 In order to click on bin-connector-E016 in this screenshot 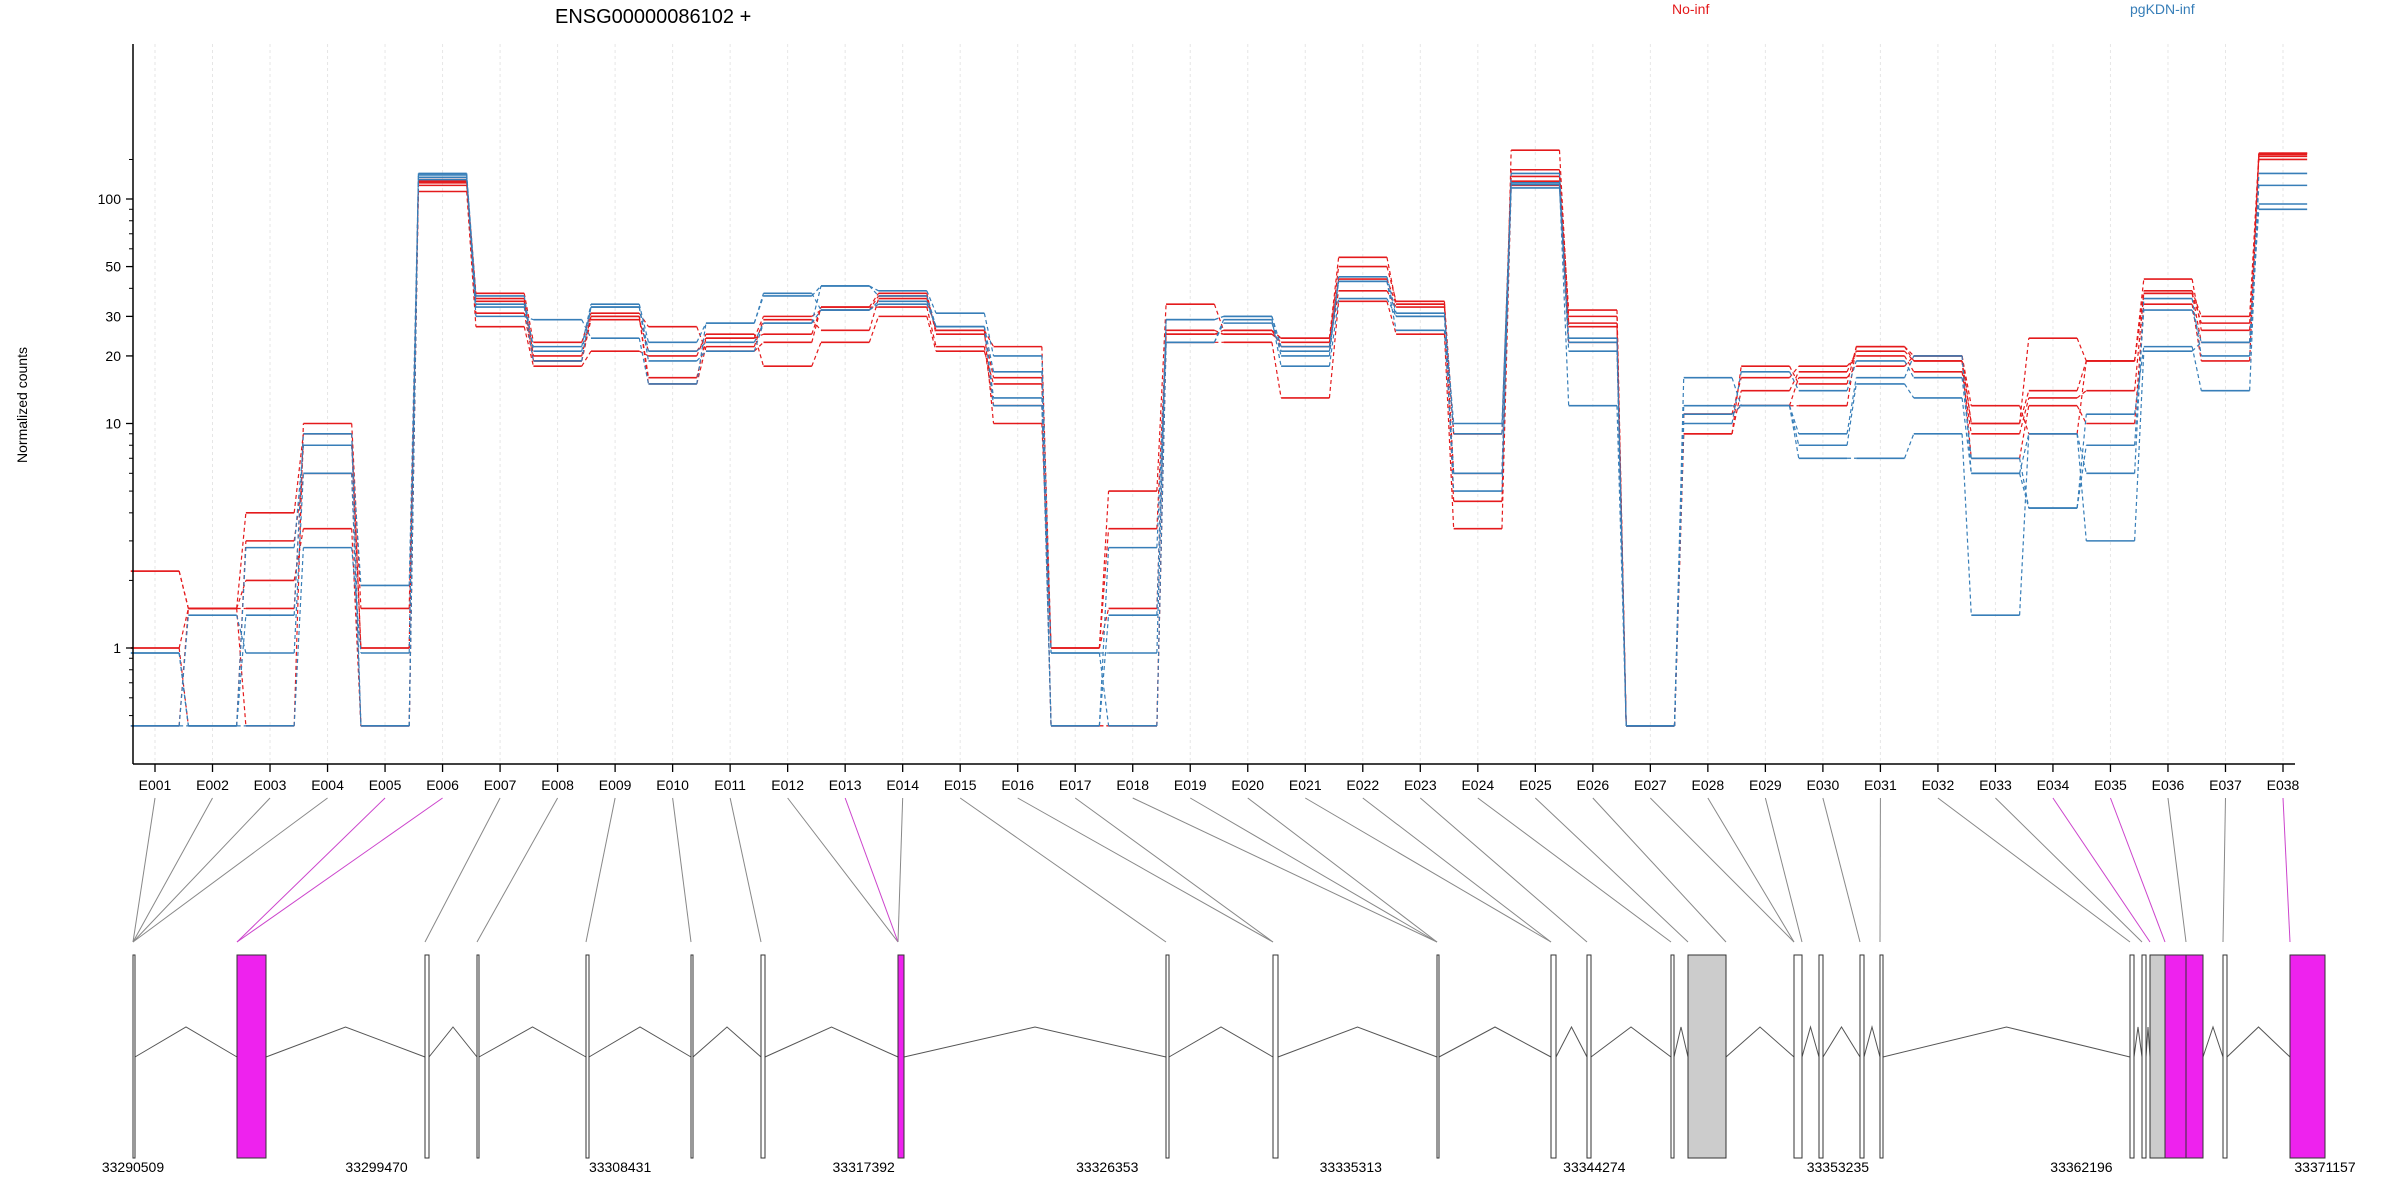, I will do `click(1145, 870)`.